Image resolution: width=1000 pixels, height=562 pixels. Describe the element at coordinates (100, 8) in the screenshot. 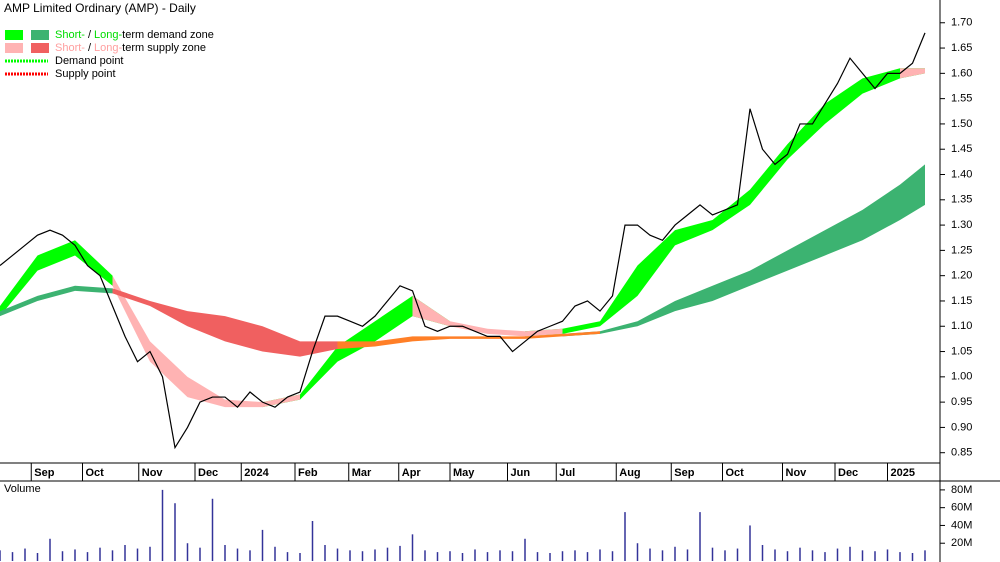

I see `chart-title: AMP Limited Ordinary (AMP) - Daily` at that location.